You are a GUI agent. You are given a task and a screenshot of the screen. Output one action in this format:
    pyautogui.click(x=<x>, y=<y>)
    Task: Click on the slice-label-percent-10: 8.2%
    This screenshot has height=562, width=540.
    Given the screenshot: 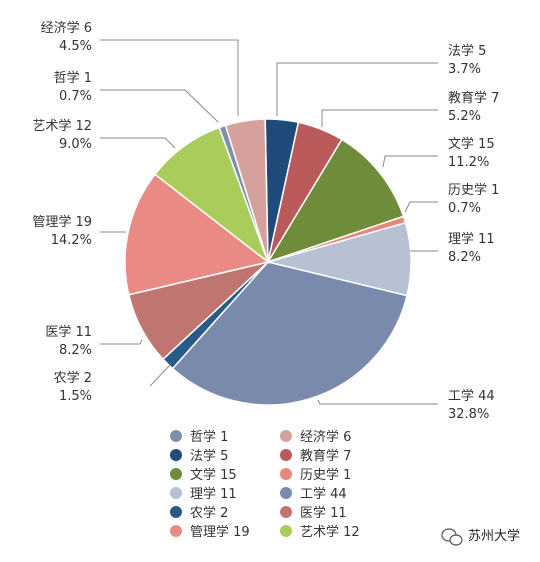 What is the action you would take?
    pyautogui.click(x=75, y=350)
    